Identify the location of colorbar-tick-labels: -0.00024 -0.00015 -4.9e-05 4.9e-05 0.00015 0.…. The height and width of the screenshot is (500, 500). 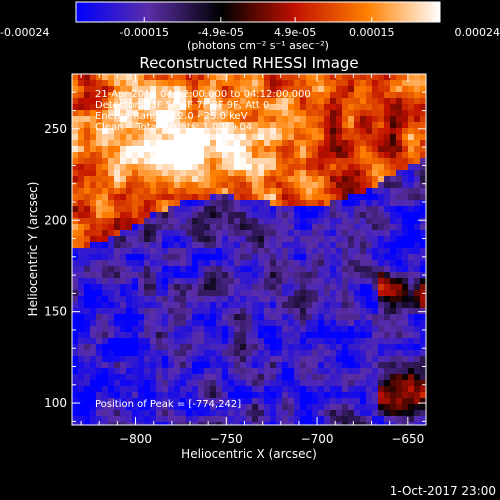
(250, 32).